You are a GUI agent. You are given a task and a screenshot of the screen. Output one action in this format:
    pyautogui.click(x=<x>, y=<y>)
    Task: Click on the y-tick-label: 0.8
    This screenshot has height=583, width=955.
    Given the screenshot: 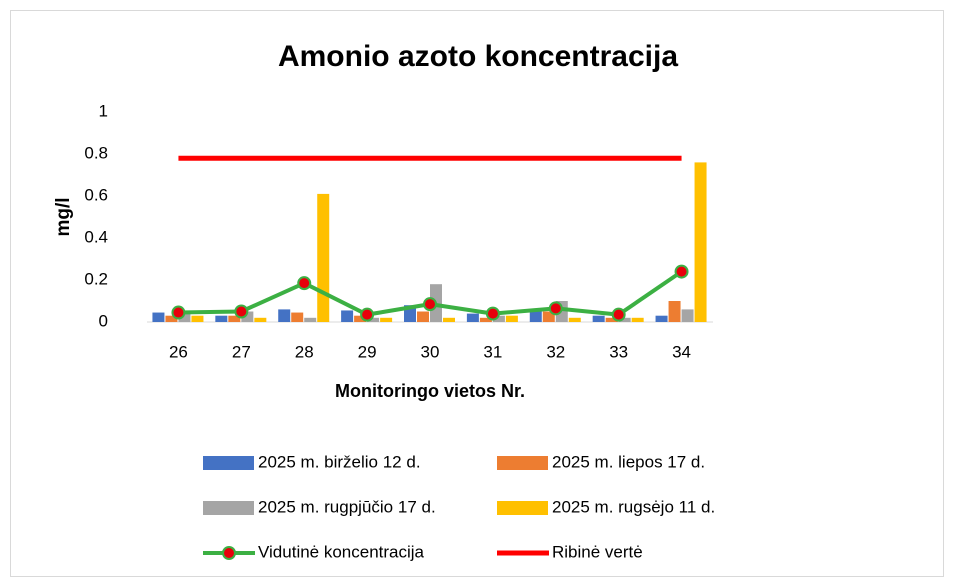 What is the action you would take?
    pyautogui.click(x=96, y=152)
    